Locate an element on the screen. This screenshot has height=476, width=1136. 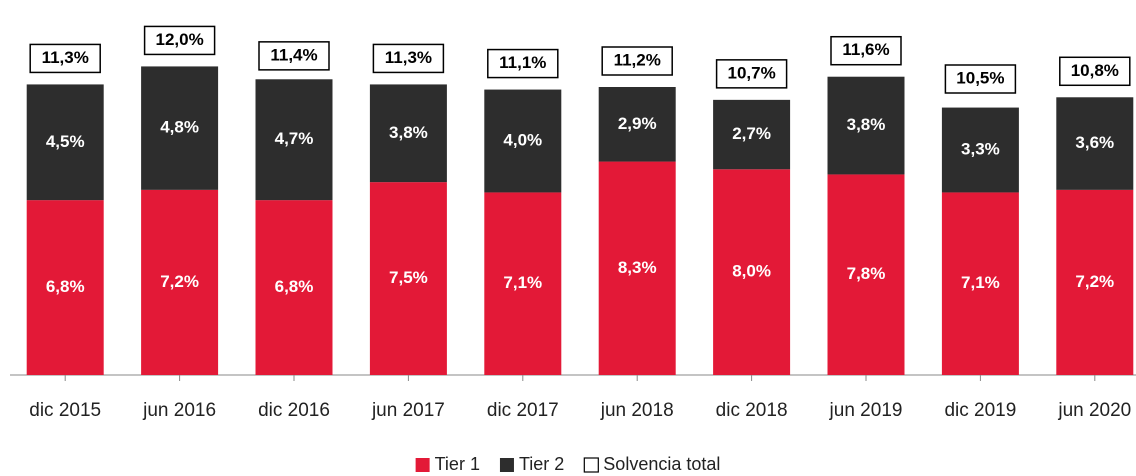
total-label: 11,1% is located at coordinates (522, 62).